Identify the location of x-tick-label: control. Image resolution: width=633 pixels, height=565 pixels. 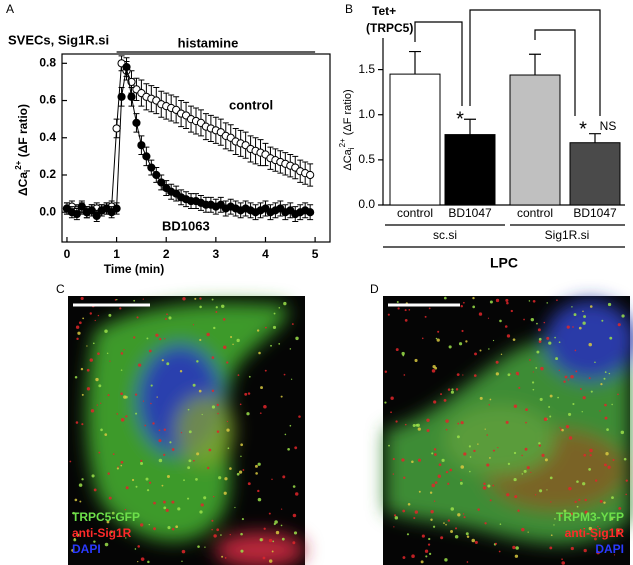
(415, 213).